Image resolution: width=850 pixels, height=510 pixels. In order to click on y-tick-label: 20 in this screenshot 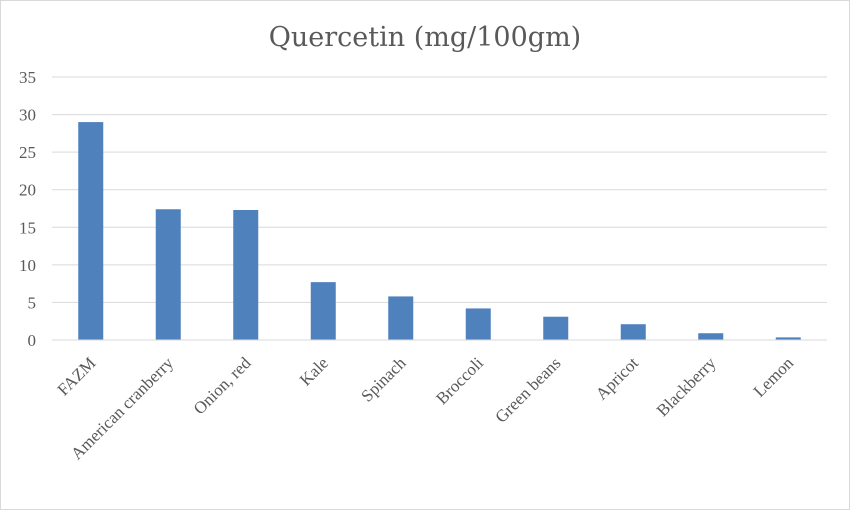, I will do `click(27, 190)`.